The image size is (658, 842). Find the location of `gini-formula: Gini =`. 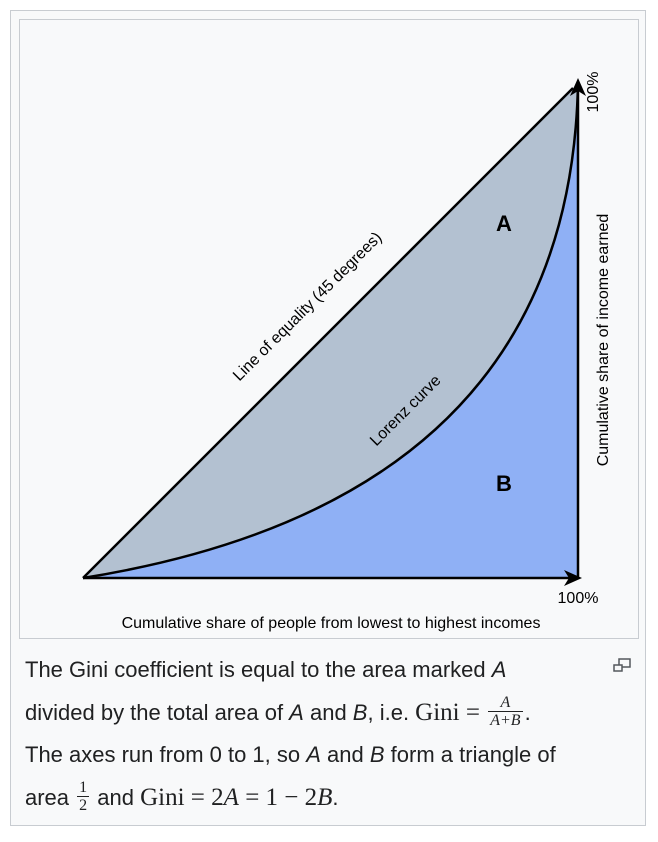

gini-formula: Gini = is located at coordinates (451, 712).